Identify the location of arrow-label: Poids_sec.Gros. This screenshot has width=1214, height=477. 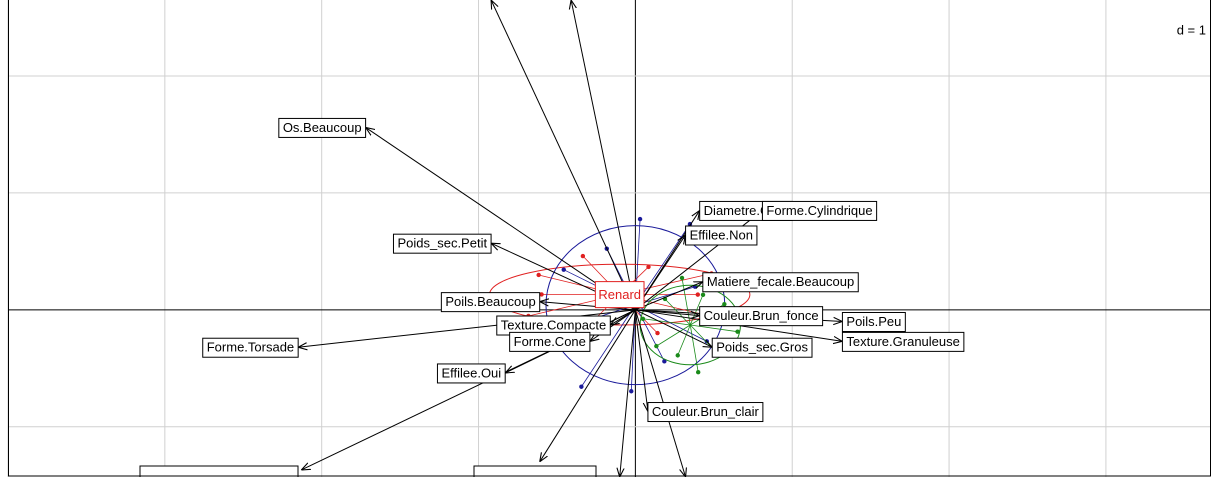
(762, 347).